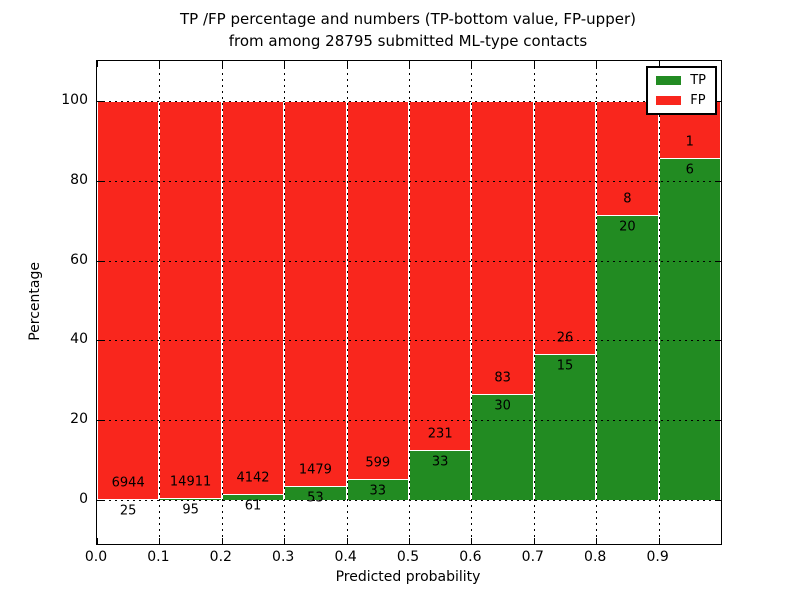  What do you see at coordinates (190, 482) in the screenshot?
I see `fp-count-label: 14911` at bounding box center [190, 482].